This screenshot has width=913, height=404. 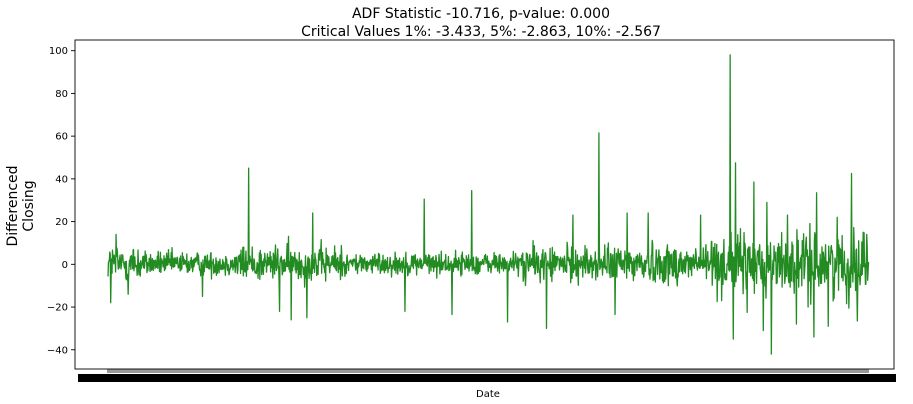 I want to click on y-tick-label: 0, so click(x=65, y=265).